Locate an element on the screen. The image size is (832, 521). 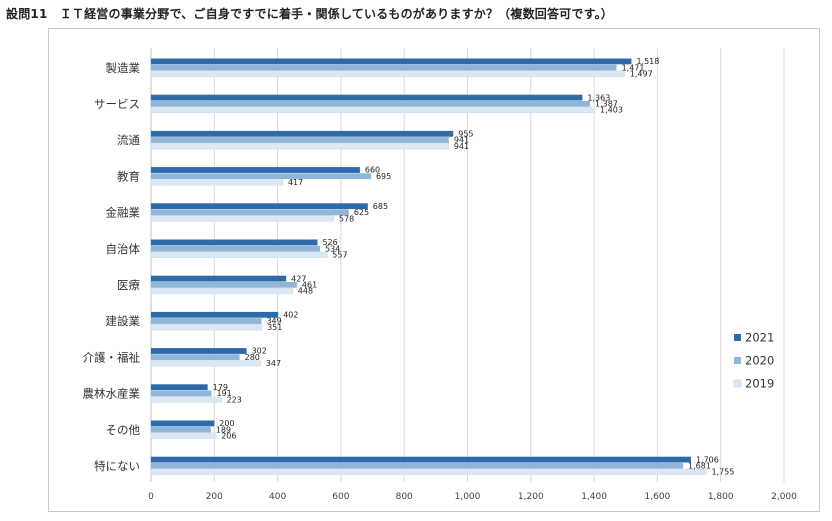
data-label: 347 is located at coordinates (273, 363).